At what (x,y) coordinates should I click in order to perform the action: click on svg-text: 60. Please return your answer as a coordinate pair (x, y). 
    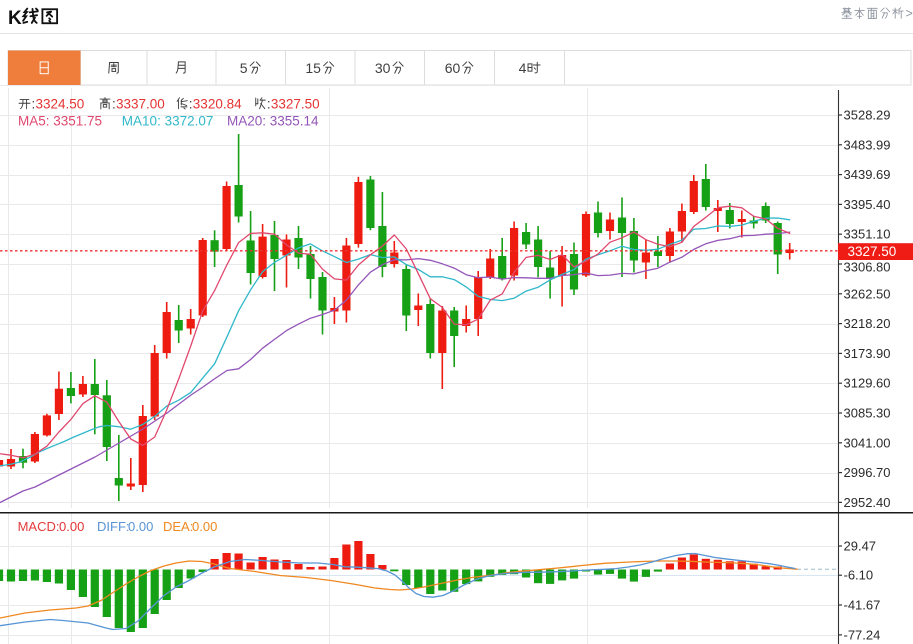
    Looking at the image, I should click on (453, 68).